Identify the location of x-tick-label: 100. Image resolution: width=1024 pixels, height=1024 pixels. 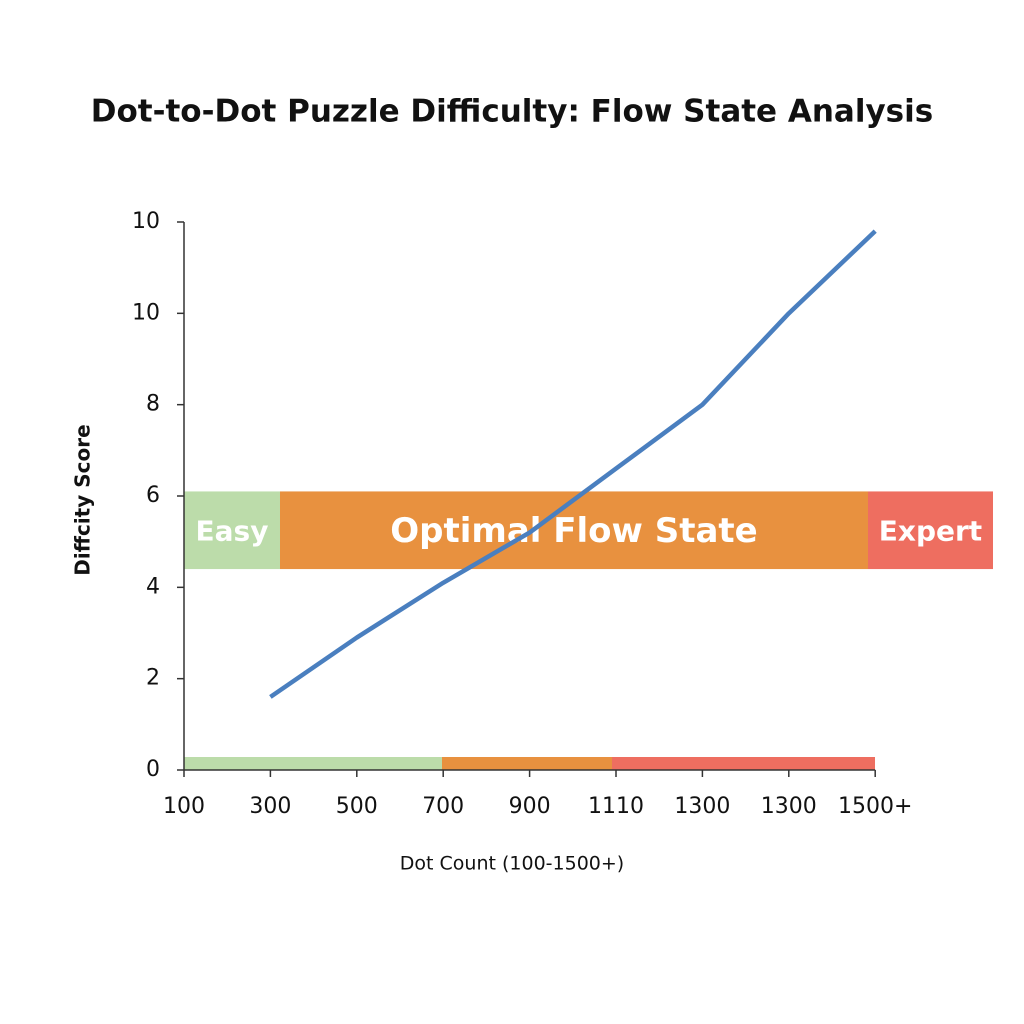
(184, 806).